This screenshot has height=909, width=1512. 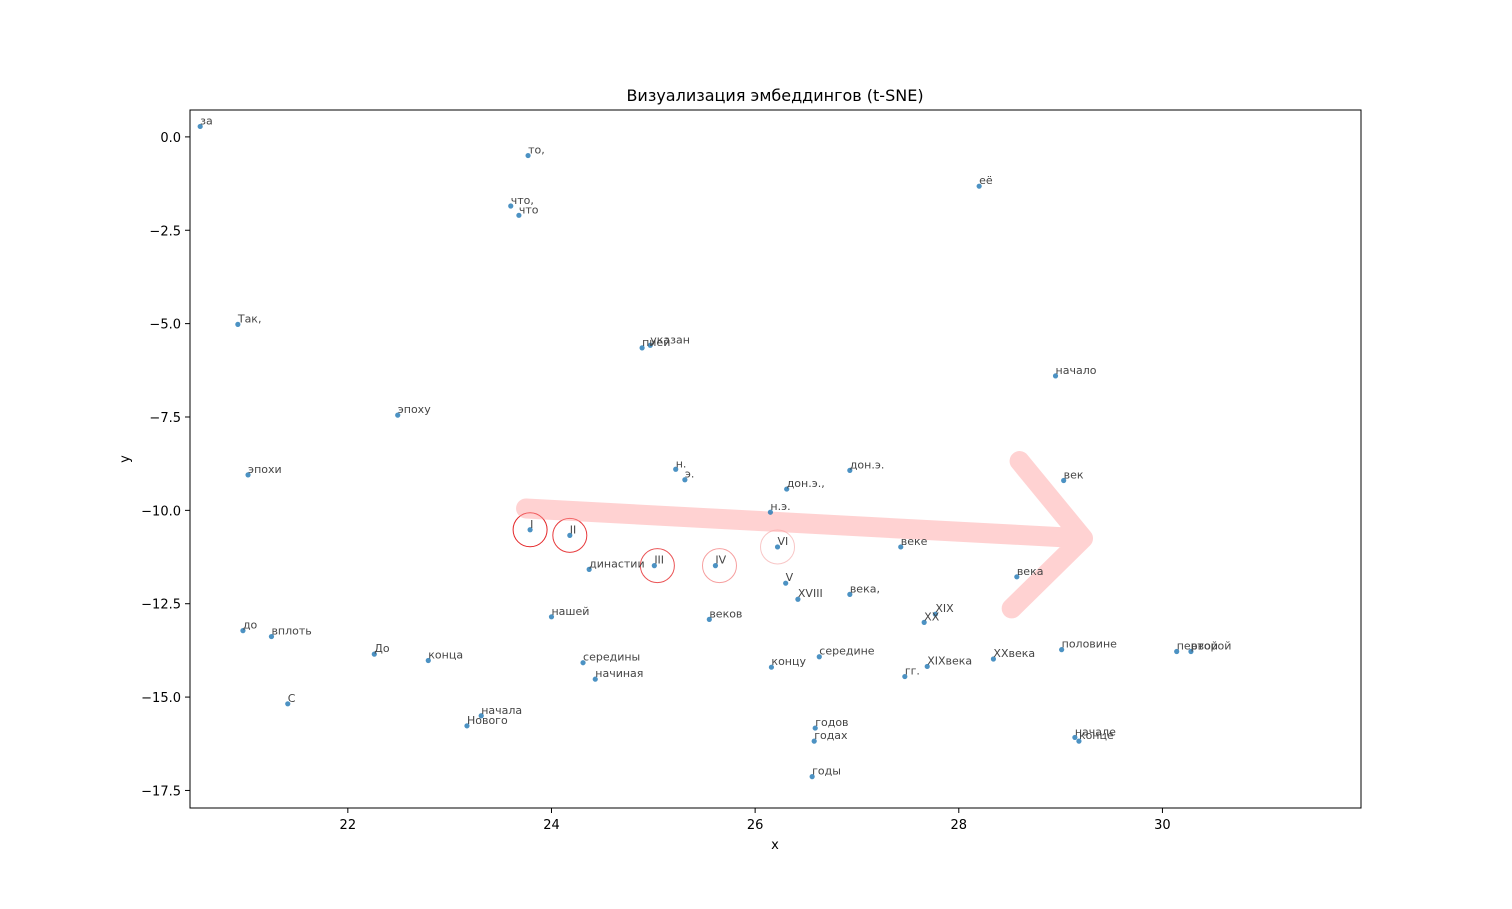 What do you see at coordinates (161, 791) in the screenshot?
I see `y-tick-label: −17.5` at bounding box center [161, 791].